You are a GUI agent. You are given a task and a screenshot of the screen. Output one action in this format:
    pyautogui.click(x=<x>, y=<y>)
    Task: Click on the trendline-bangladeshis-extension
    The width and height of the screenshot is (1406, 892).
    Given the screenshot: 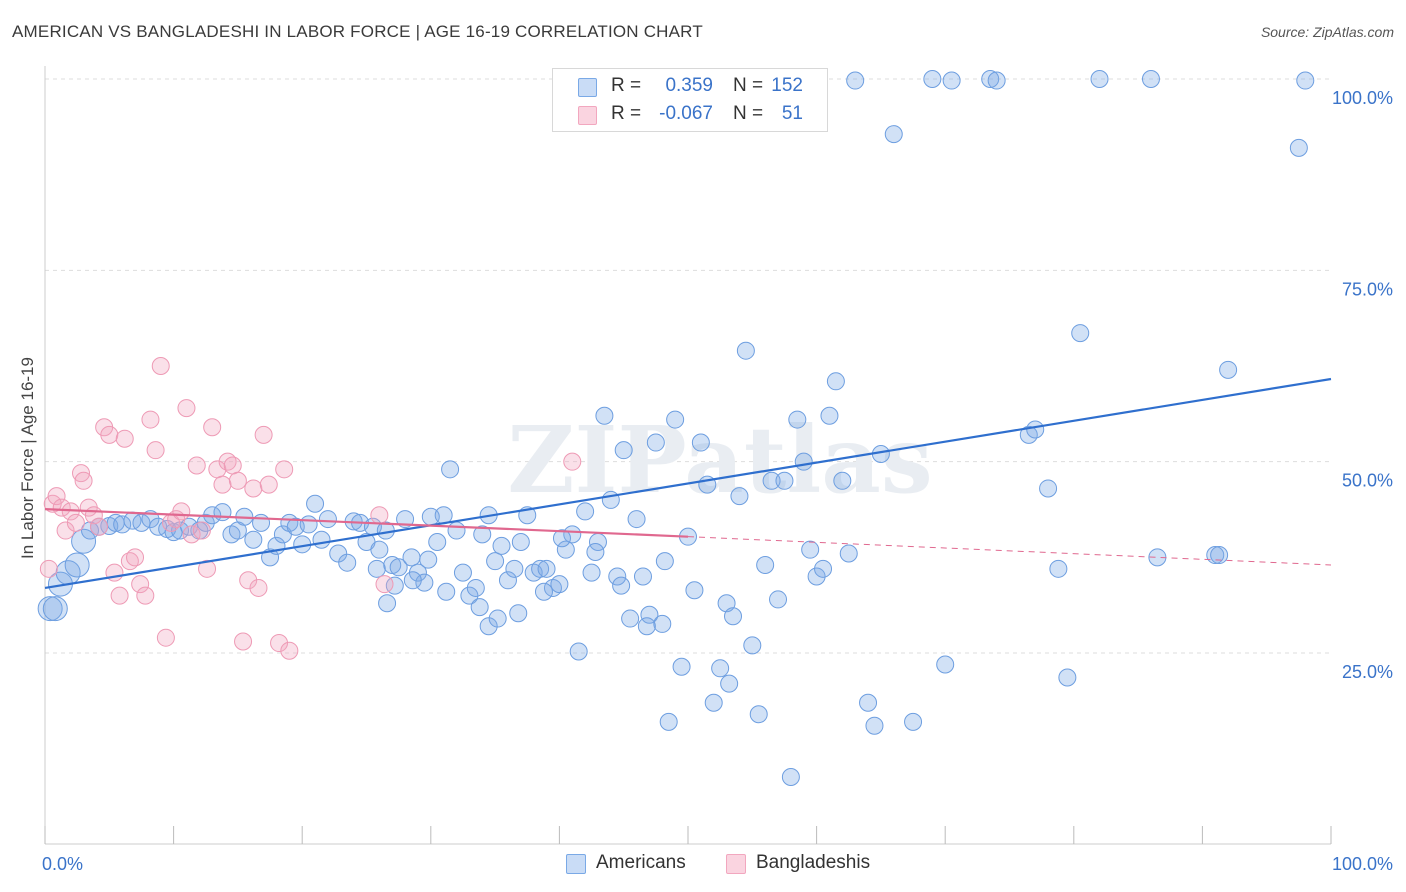 What is the action you would take?
    pyautogui.click(x=1009, y=551)
    